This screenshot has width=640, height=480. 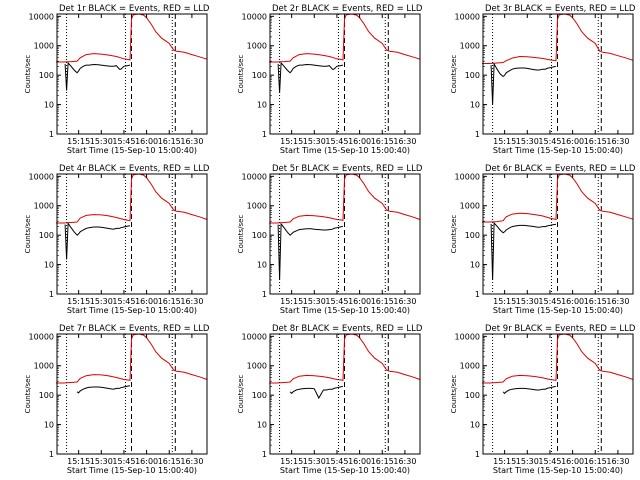 What do you see at coordinates (560, 329) in the screenshot?
I see `panel-title: Det 9r BLACK = Events, RED = LLD` at bounding box center [560, 329].